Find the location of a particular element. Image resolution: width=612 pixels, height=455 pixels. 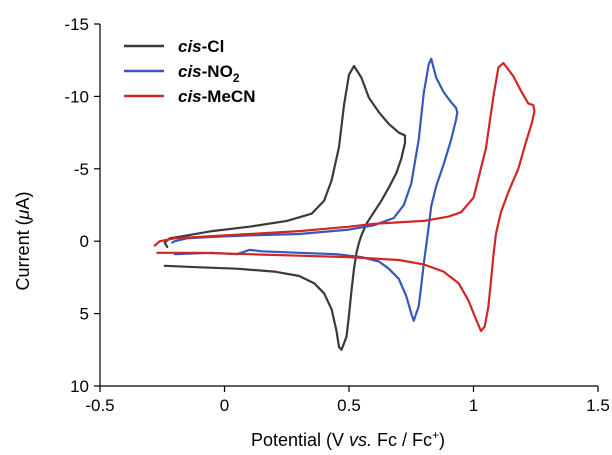

legend-label: cis-NO2 is located at coordinates (209, 73).